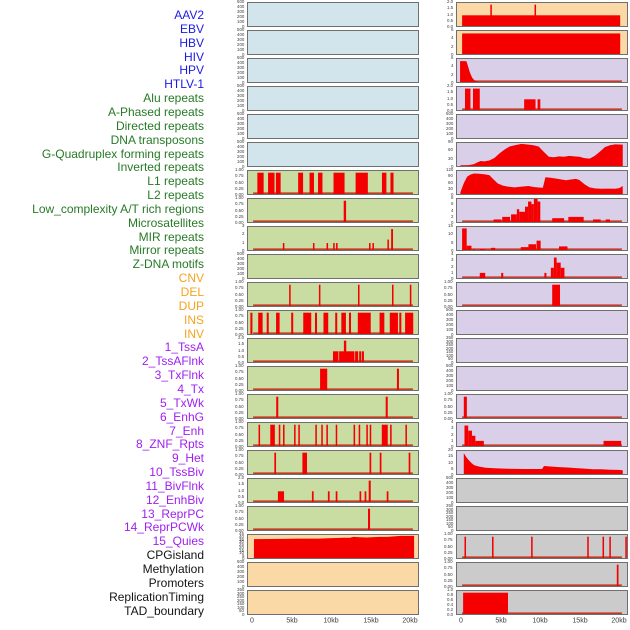 This screenshot has height=630, width=630. I want to click on y-tick-label: 45, so click(241, 534).